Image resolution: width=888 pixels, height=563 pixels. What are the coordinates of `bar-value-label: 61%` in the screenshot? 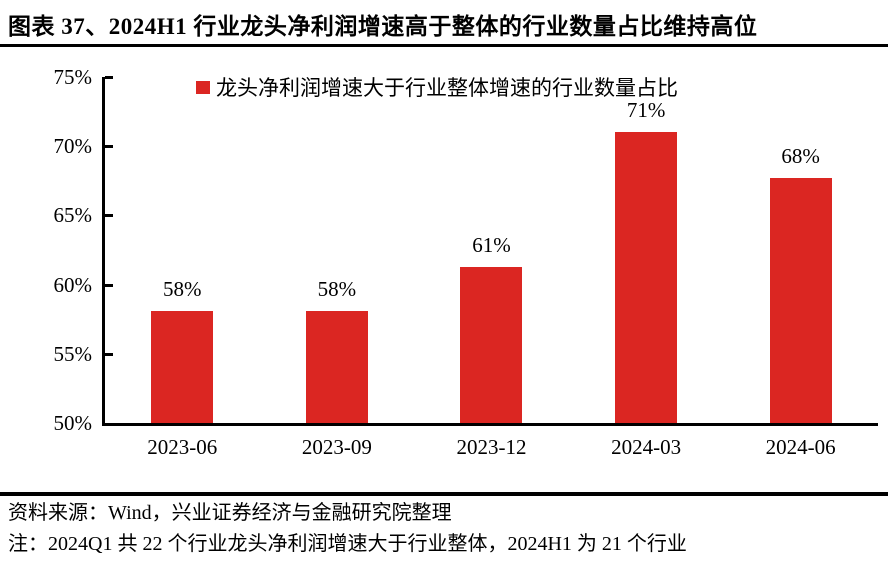 It's located at (491, 244).